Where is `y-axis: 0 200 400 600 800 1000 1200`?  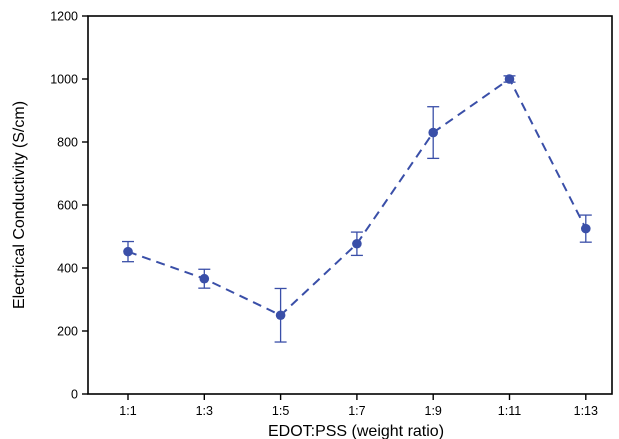
y-axis: 0 200 400 600 800 1000 1200 is located at coordinates (69, 206).